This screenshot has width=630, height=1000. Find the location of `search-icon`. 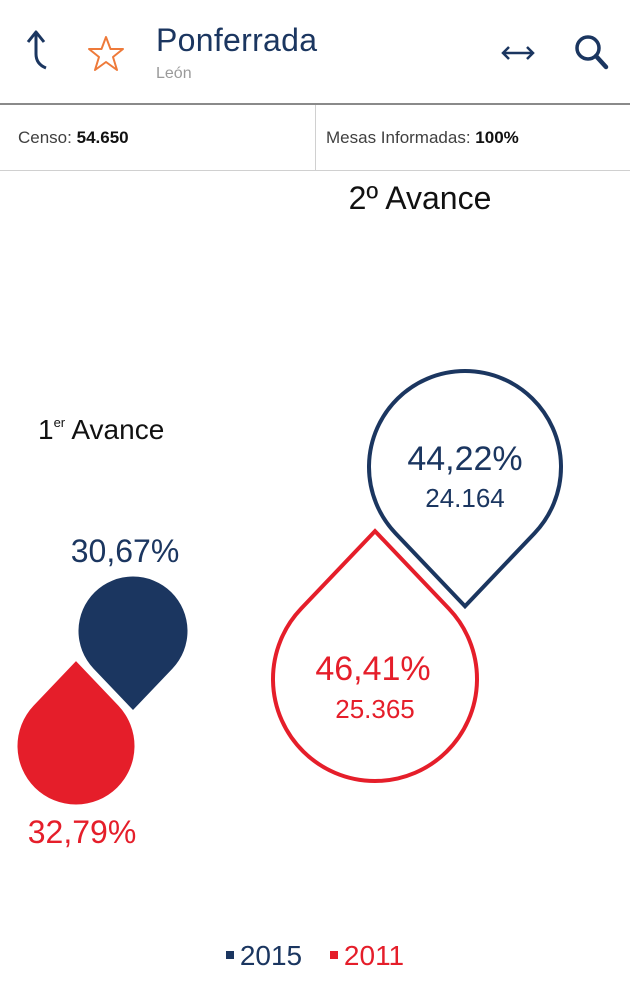

search-icon is located at coordinates (592, 52).